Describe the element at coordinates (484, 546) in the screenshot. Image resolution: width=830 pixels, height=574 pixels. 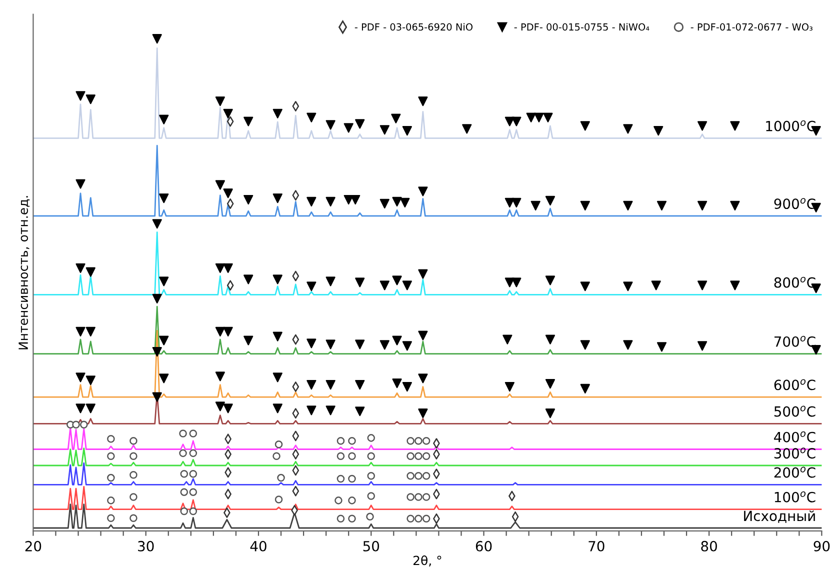
I see `x-tick-label: 60` at that location.